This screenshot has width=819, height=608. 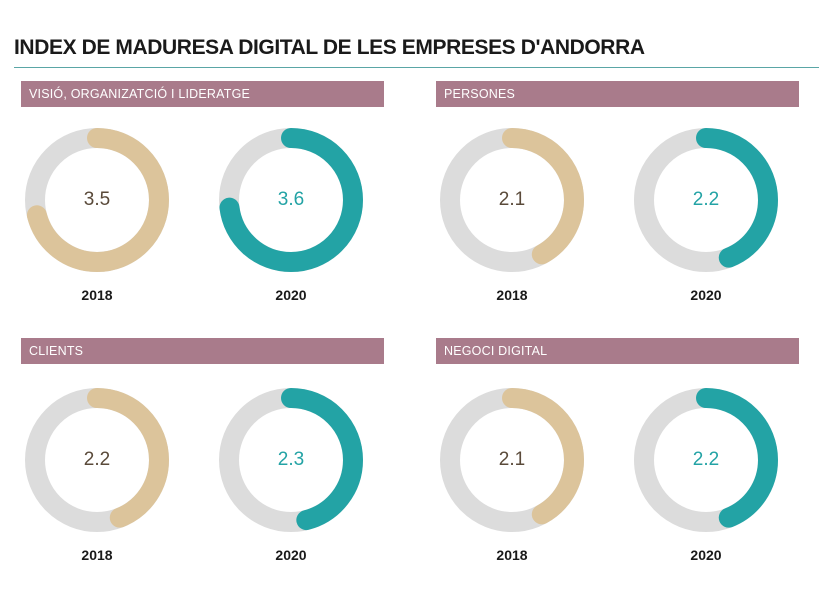 I want to click on donut-value-label: 2.3, so click(x=291, y=459).